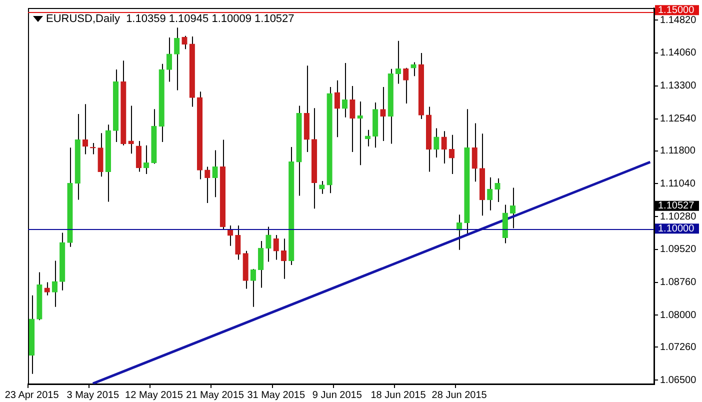  I want to click on y-tick-label: 1.08760, so click(678, 282).